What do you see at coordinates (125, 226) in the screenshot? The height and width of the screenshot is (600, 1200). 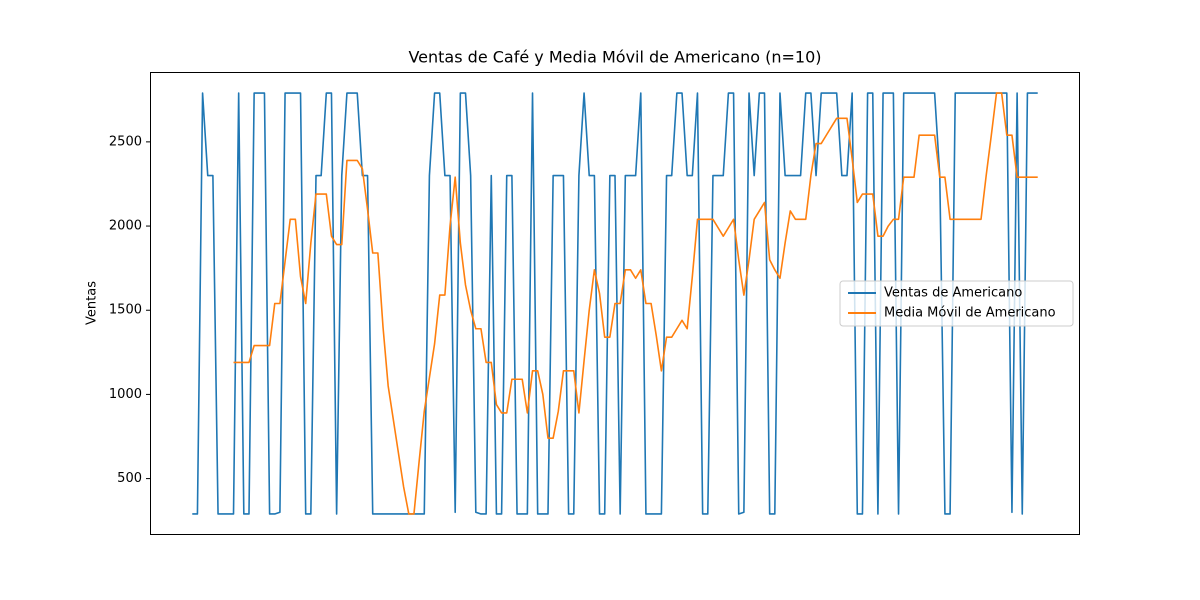 I see `y-tick-label: 2000` at bounding box center [125, 226].